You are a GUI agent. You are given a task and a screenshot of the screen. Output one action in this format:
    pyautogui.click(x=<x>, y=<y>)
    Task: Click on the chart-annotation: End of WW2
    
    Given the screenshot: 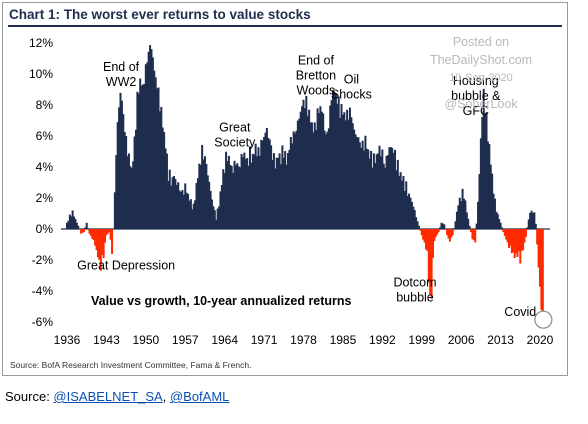 What is the action you would take?
    pyautogui.click(x=121, y=74)
    